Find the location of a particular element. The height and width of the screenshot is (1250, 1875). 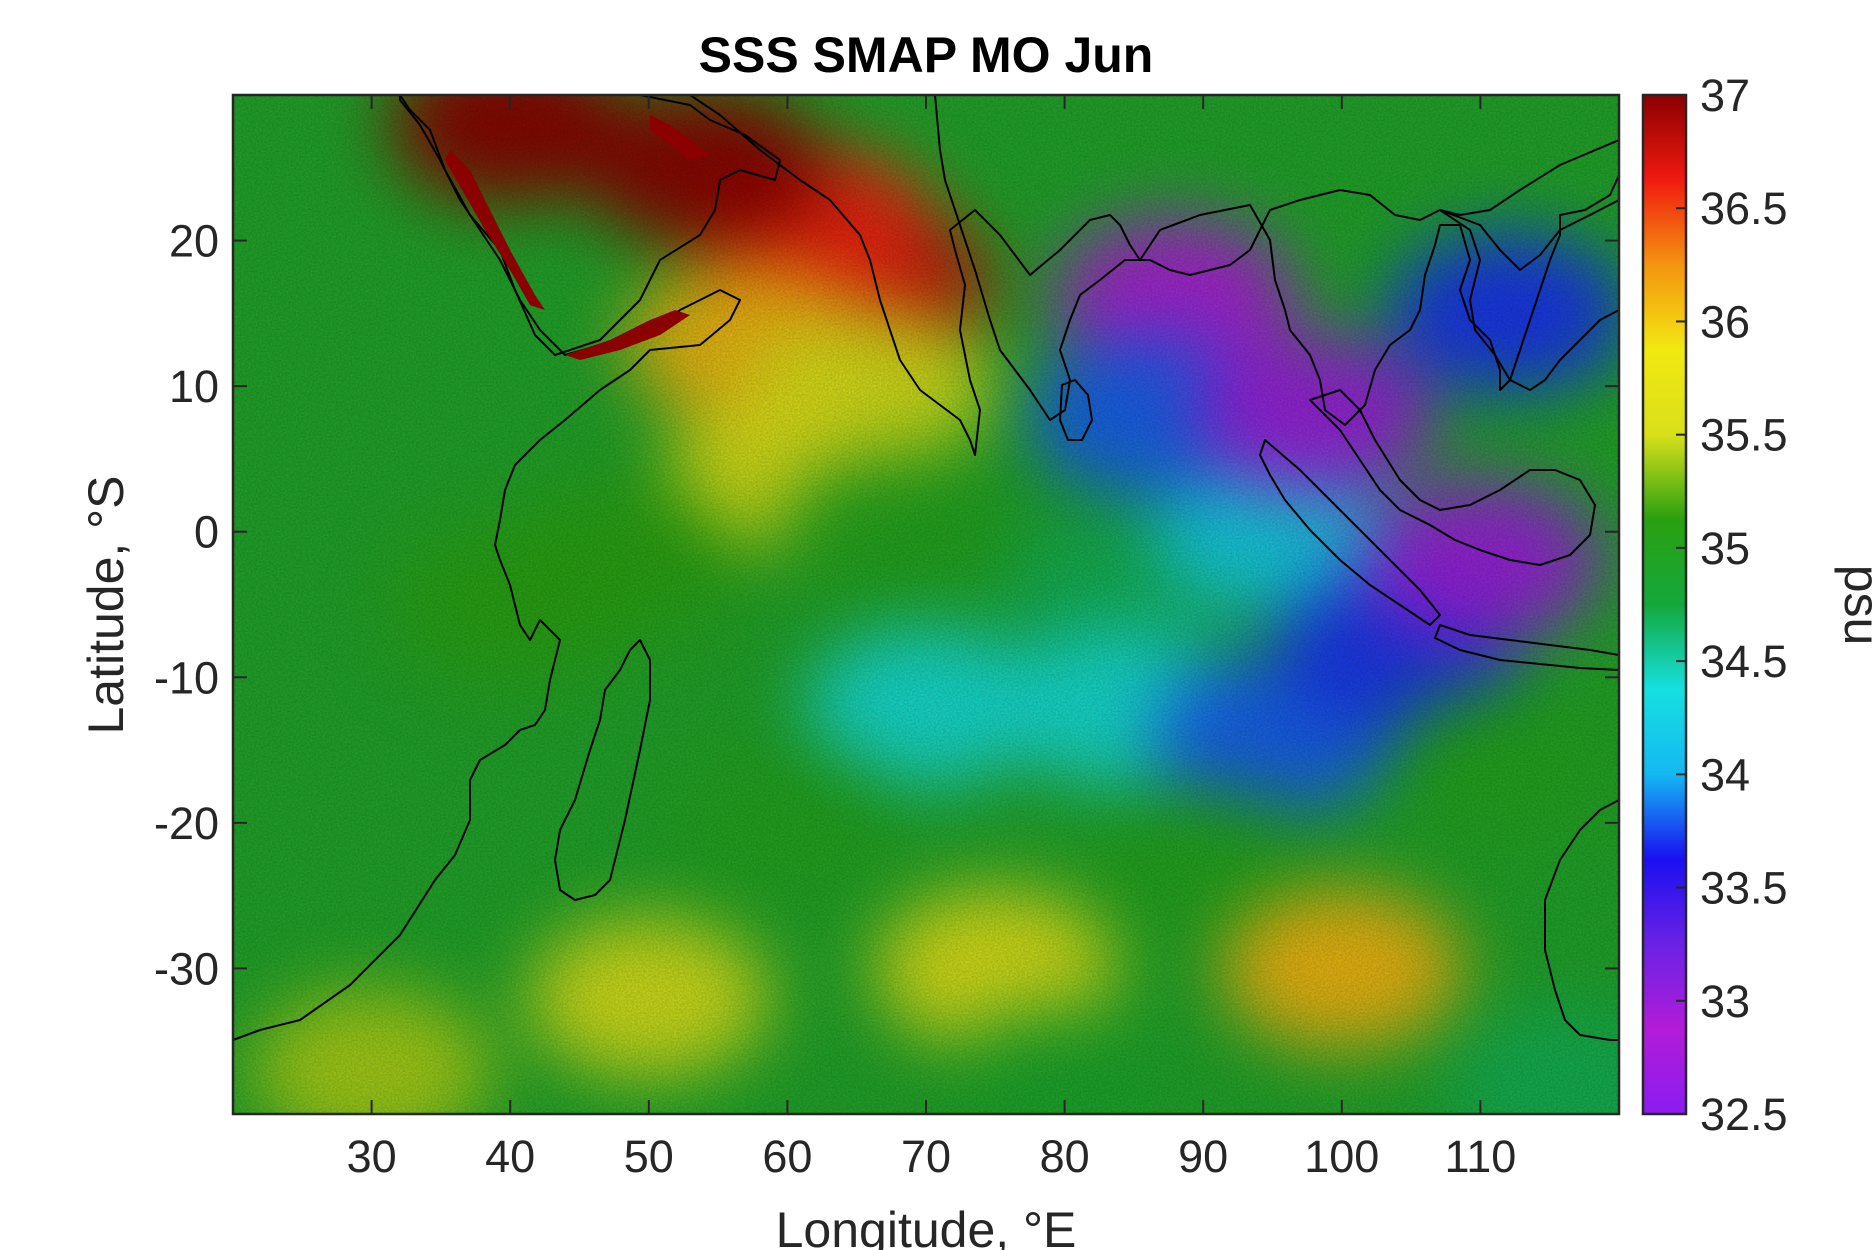

colorbar-tick-label: 36 is located at coordinates (1725, 321).